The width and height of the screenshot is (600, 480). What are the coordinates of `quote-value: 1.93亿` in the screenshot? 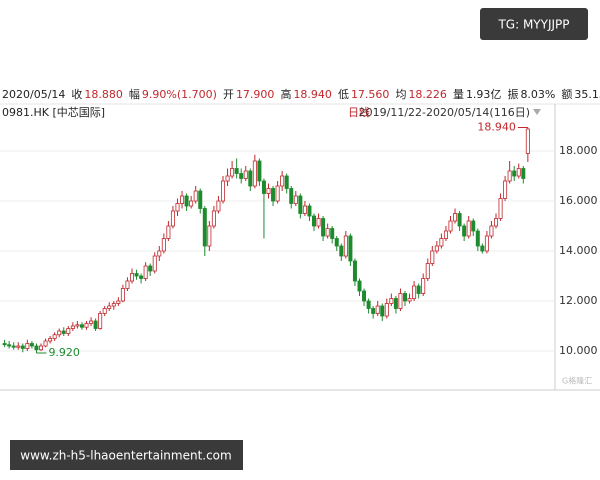 It's located at (484, 94).